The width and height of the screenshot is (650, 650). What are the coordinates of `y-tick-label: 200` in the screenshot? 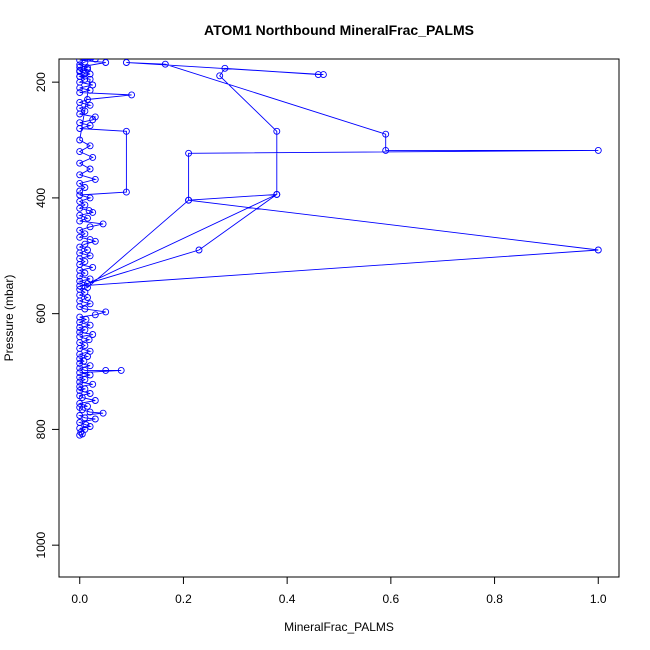 It's located at (41, 82).